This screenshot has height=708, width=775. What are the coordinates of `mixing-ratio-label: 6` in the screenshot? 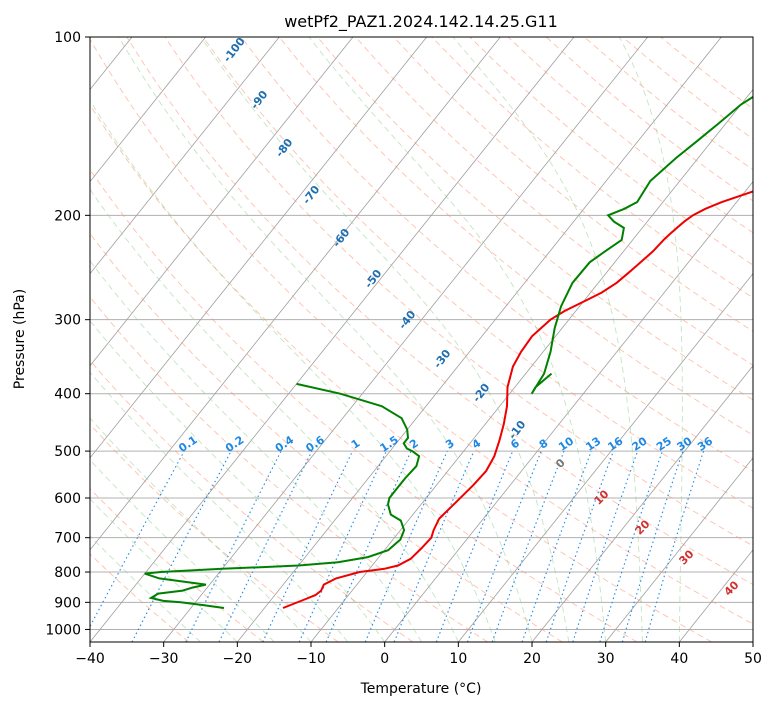 It's located at (515, 443).